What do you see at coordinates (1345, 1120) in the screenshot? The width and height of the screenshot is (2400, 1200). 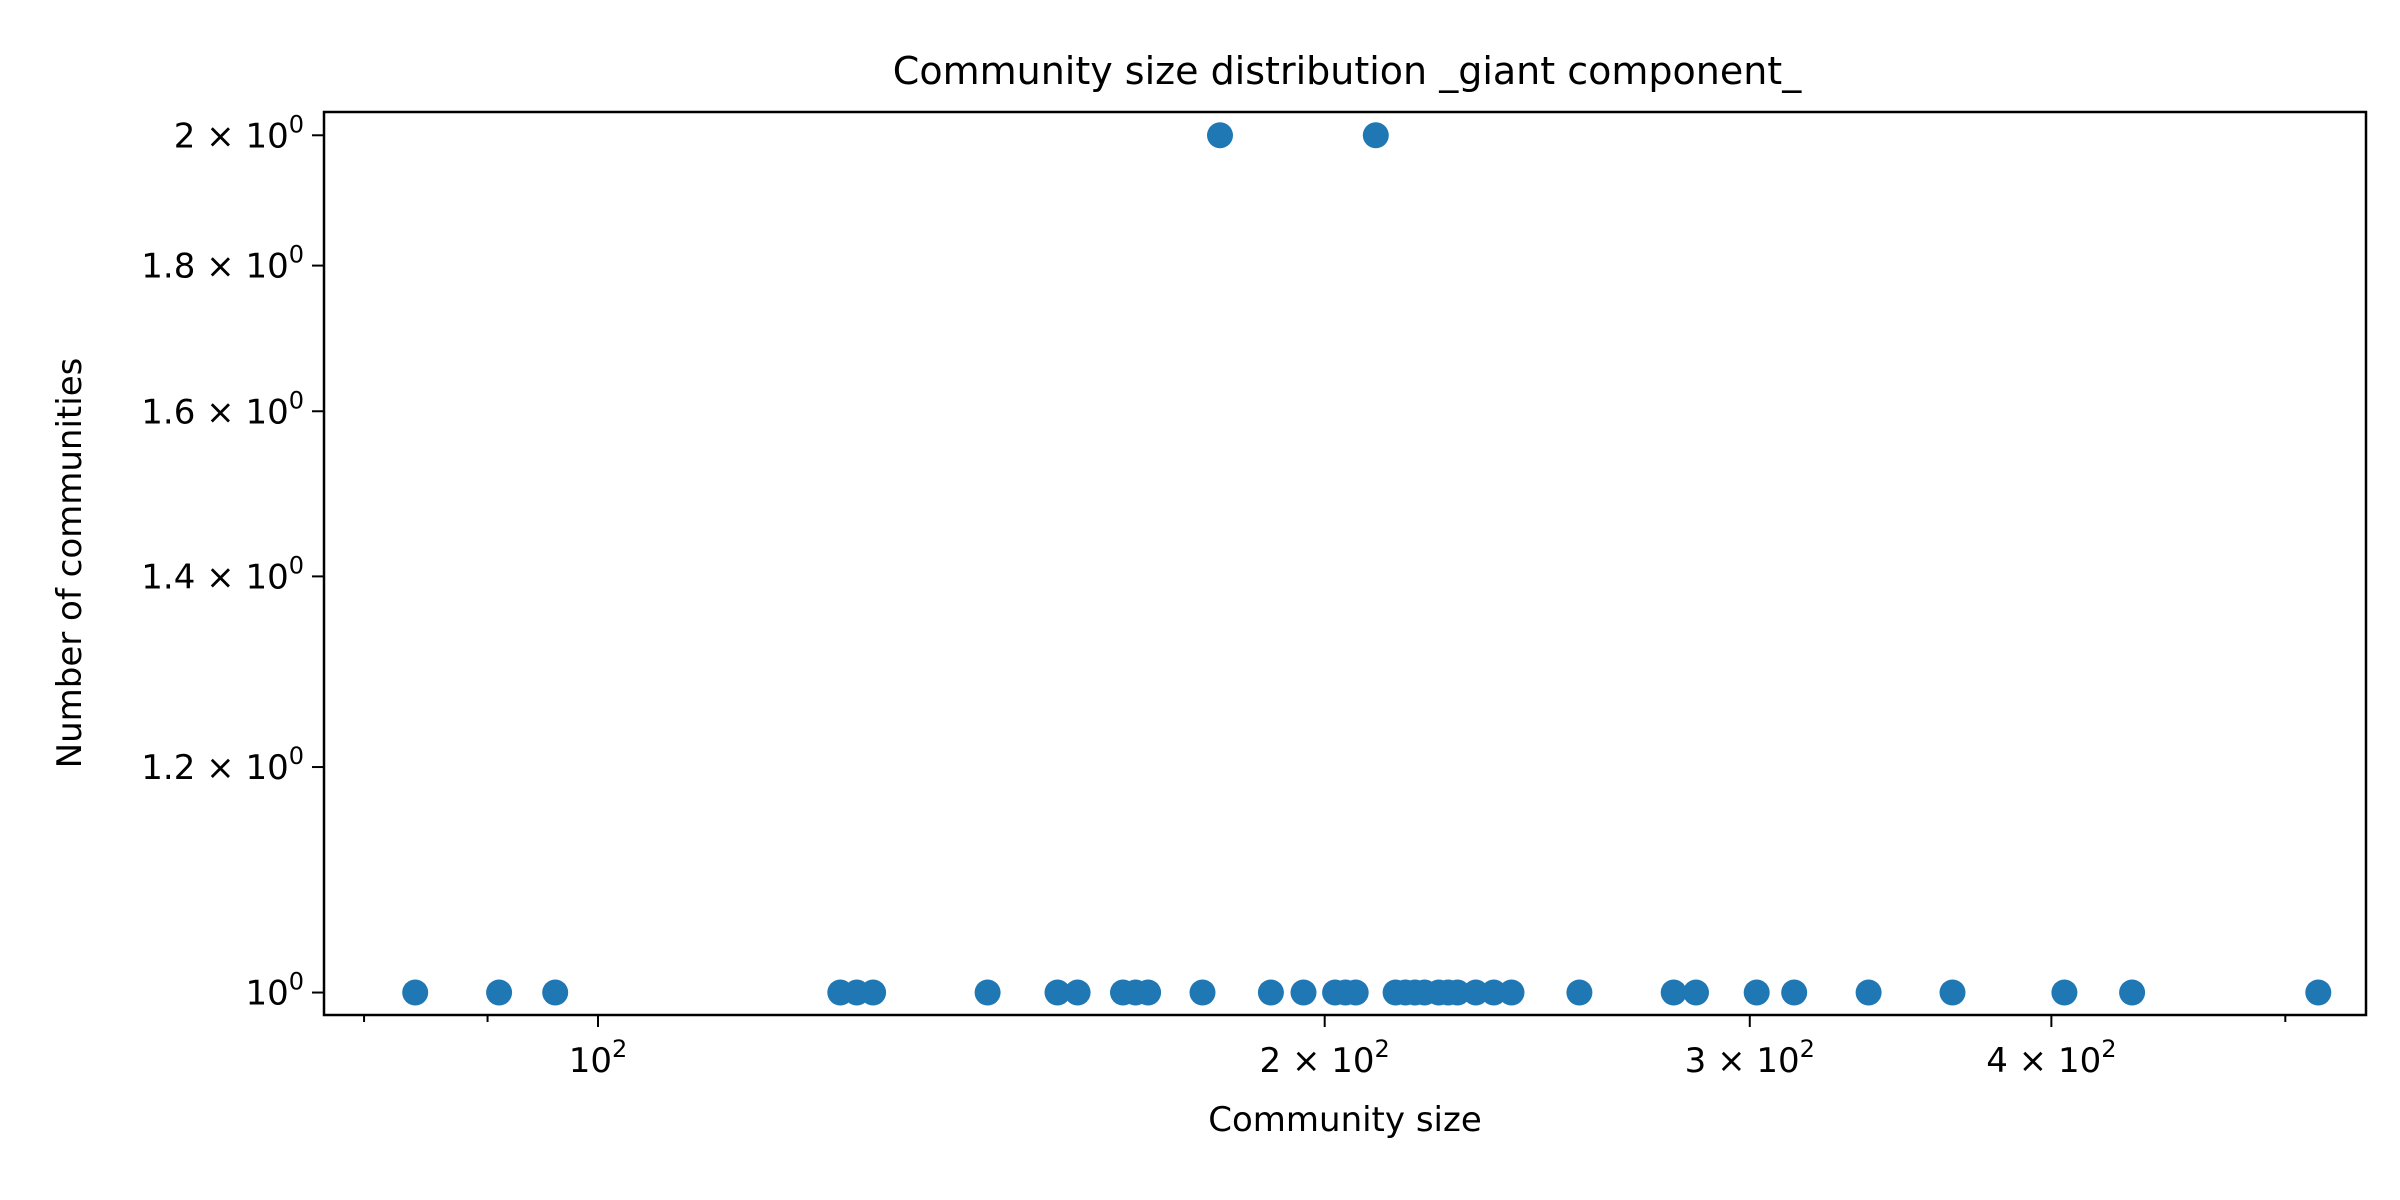 I see `x-axis-label: Community size` at bounding box center [1345, 1120].